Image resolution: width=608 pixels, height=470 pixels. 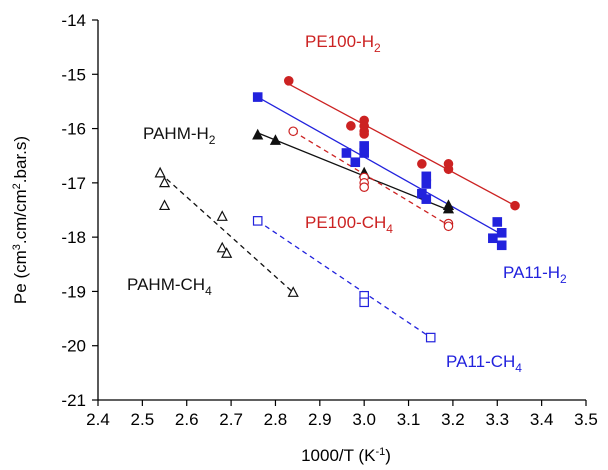 What do you see at coordinates (187, 419) in the screenshot?
I see `x-tick-label: 2.6` at bounding box center [187, 419].